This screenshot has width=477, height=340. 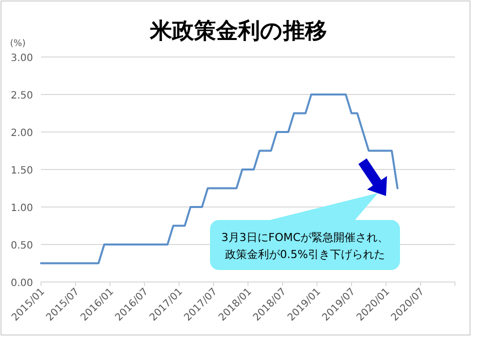 What do you see at coordinates (18, 44) in the screenshot?
I see `y-axis-title: (%)` at bounding box center [18, 44].